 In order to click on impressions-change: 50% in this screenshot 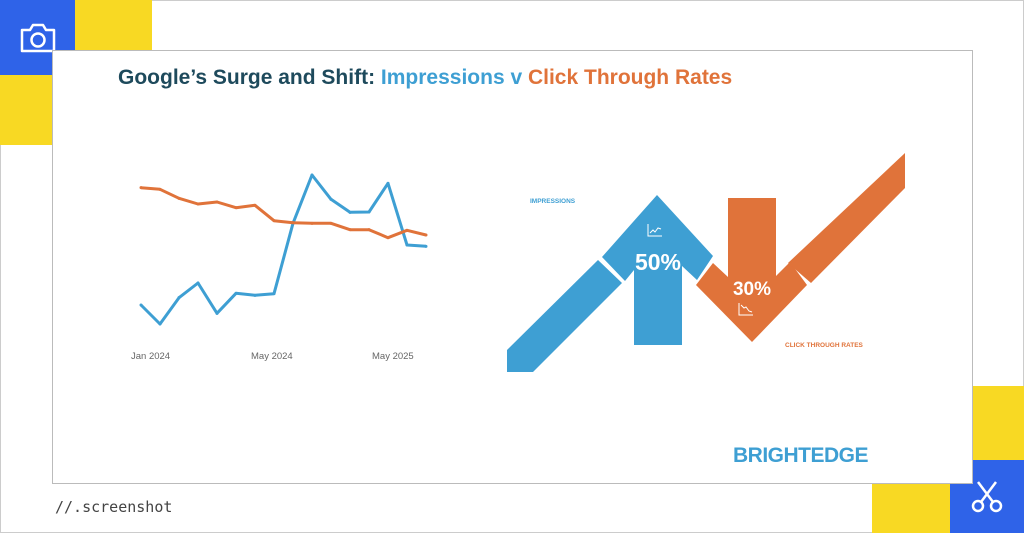, I will do `click(658, 262)`.